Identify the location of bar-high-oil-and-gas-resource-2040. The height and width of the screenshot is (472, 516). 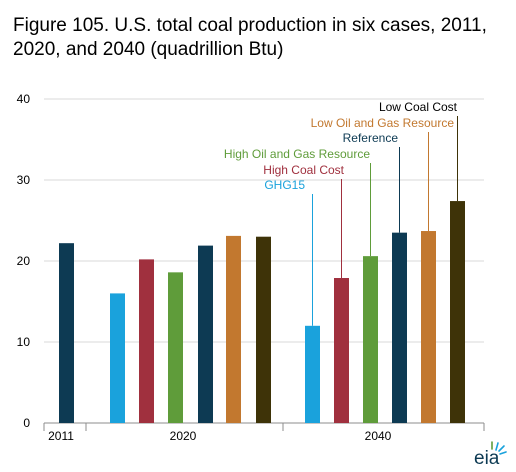
(370, 339).